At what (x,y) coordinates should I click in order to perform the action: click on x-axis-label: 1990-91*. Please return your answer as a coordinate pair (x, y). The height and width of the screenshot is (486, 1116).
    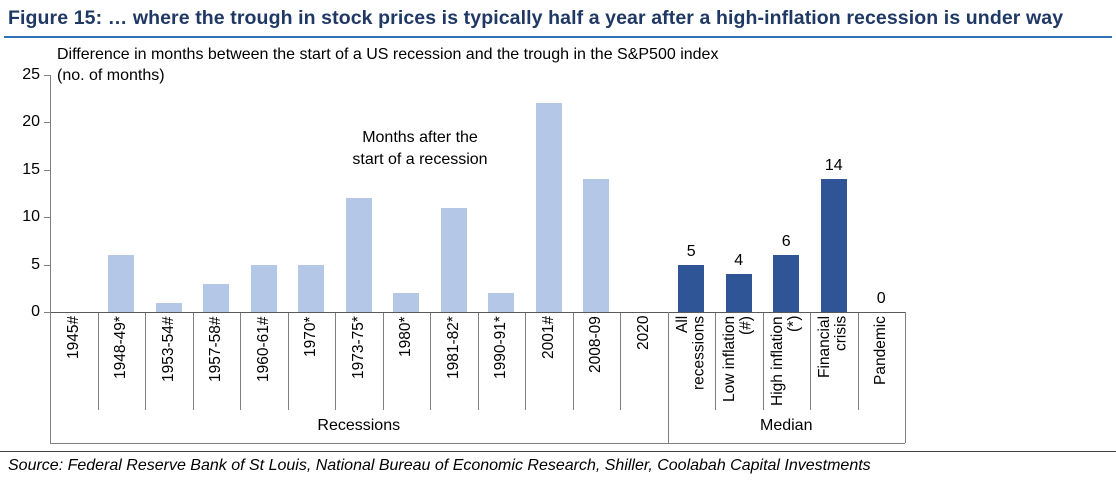
    Looking at the image, I should click on (502, 365).